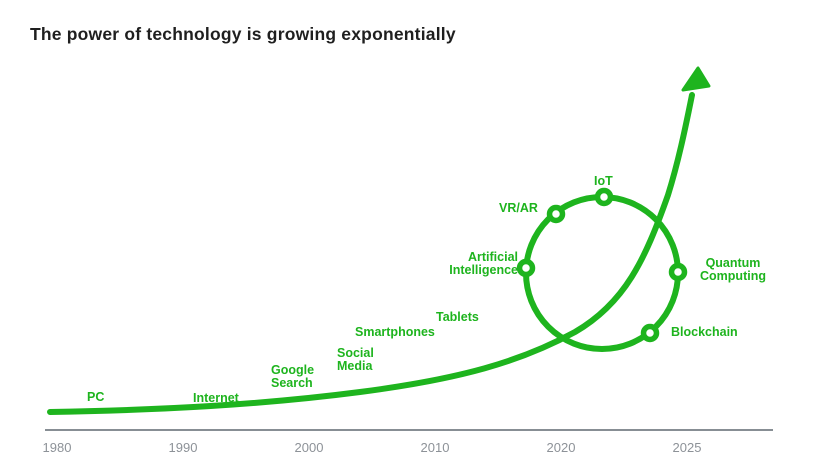  I want to click on x-axis-line, so click(409, 430).